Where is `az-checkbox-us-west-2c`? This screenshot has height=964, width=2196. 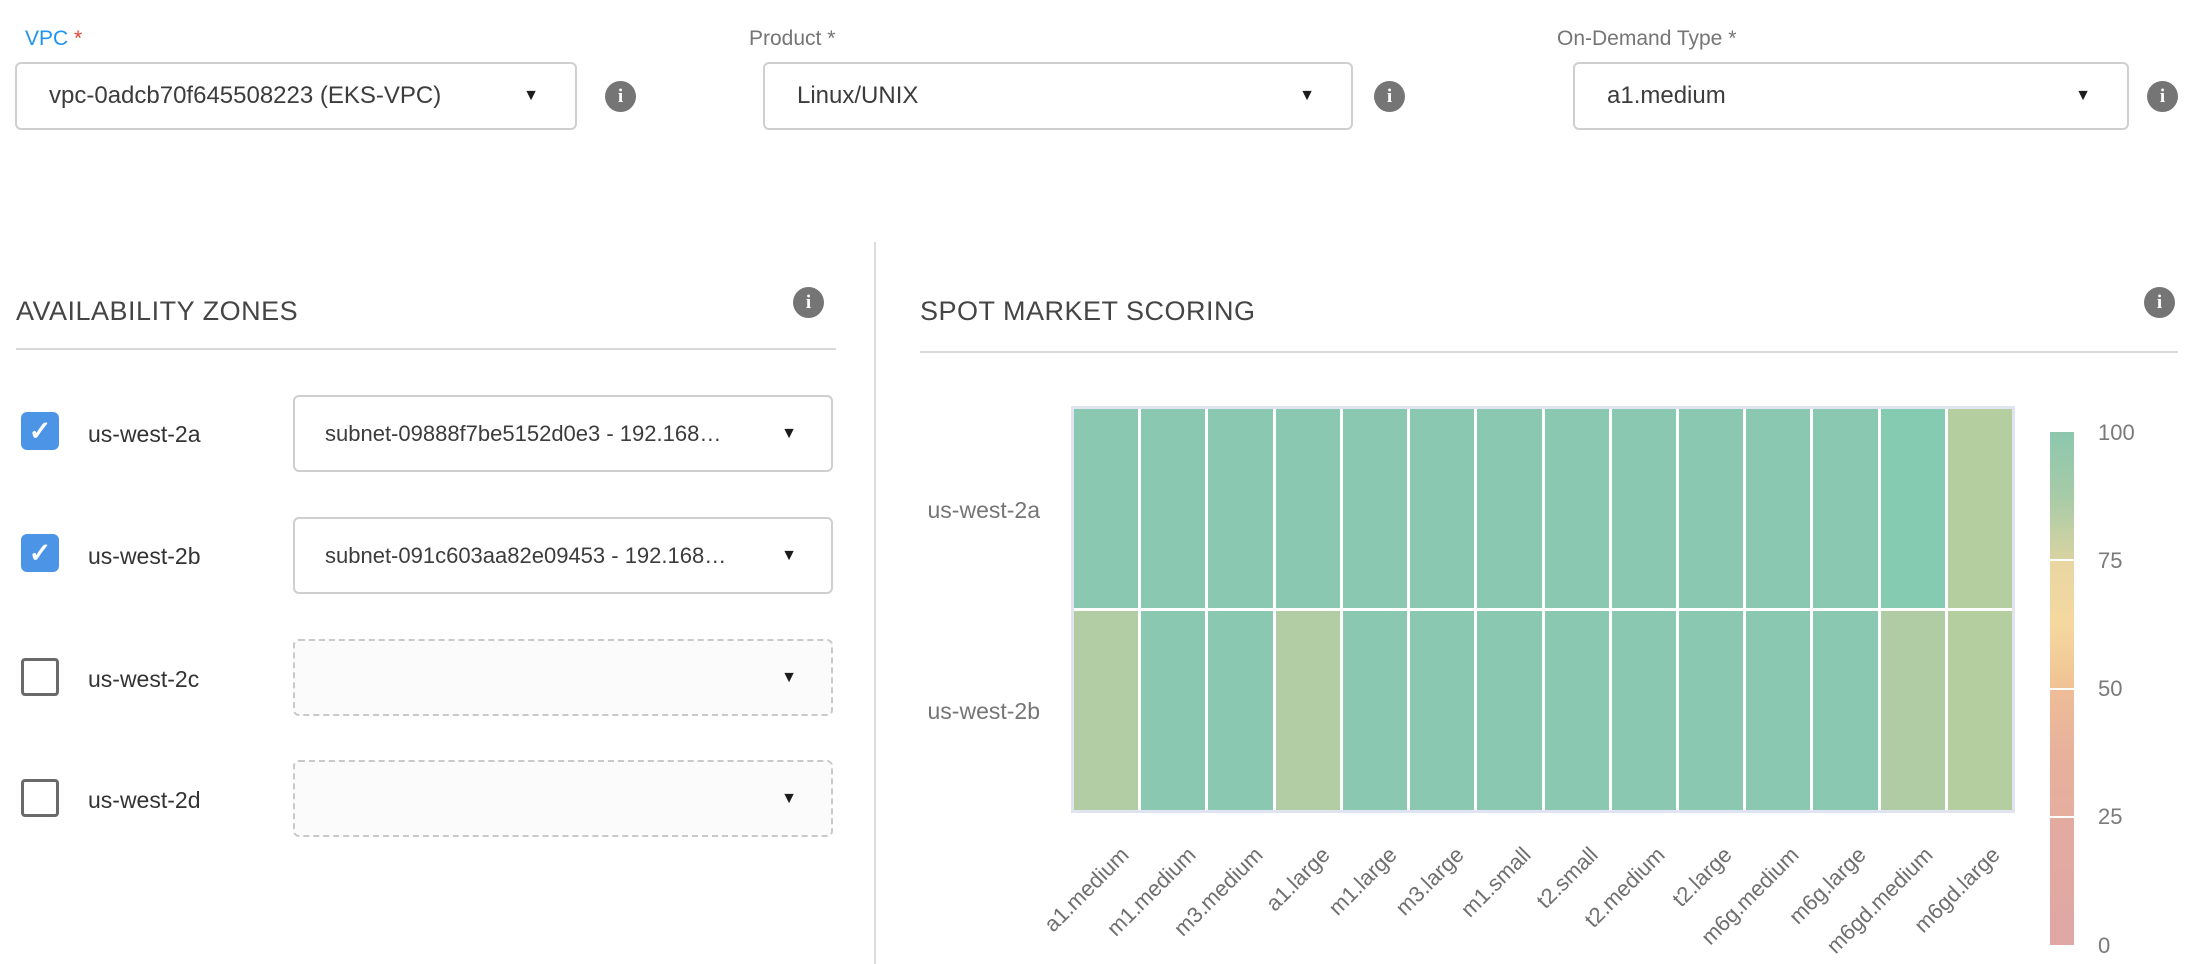 az-checkbox-us-west-2c is located at coordinates (40, 677).